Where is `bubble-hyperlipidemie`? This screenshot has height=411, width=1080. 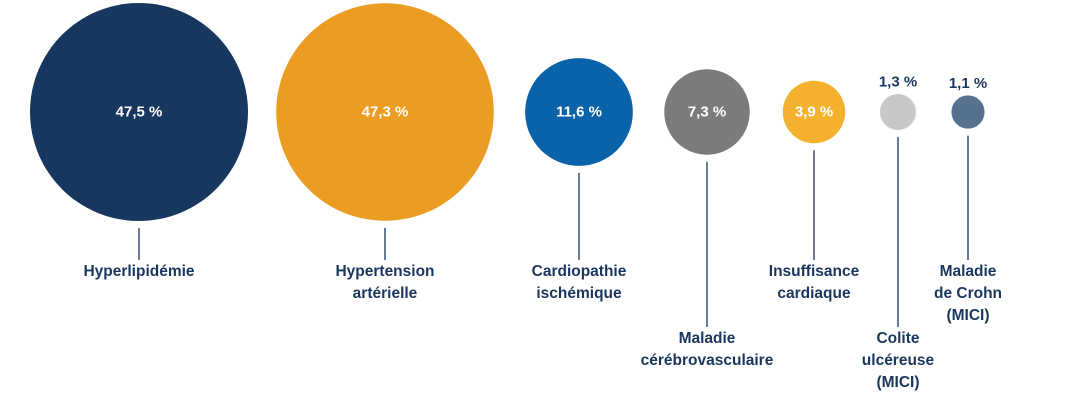
bubble-hyperlipidemie is located at coordinates (139, 112).